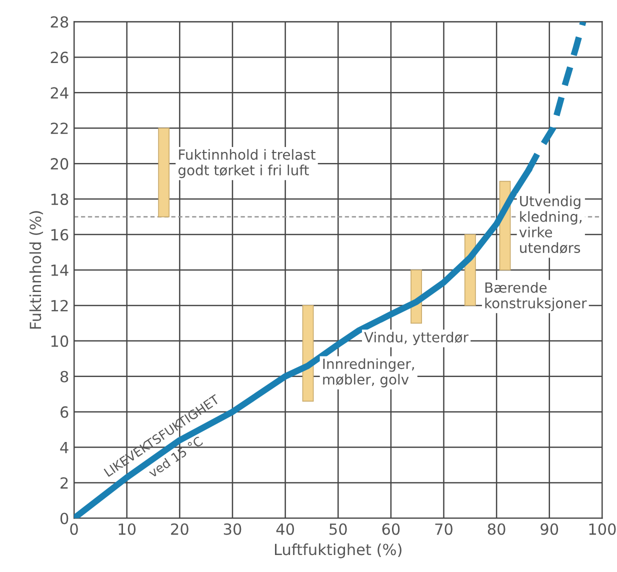 The height and width of the screenshot is (572, 617). I want to click on x-tick-label: 0, so click(74, 529).